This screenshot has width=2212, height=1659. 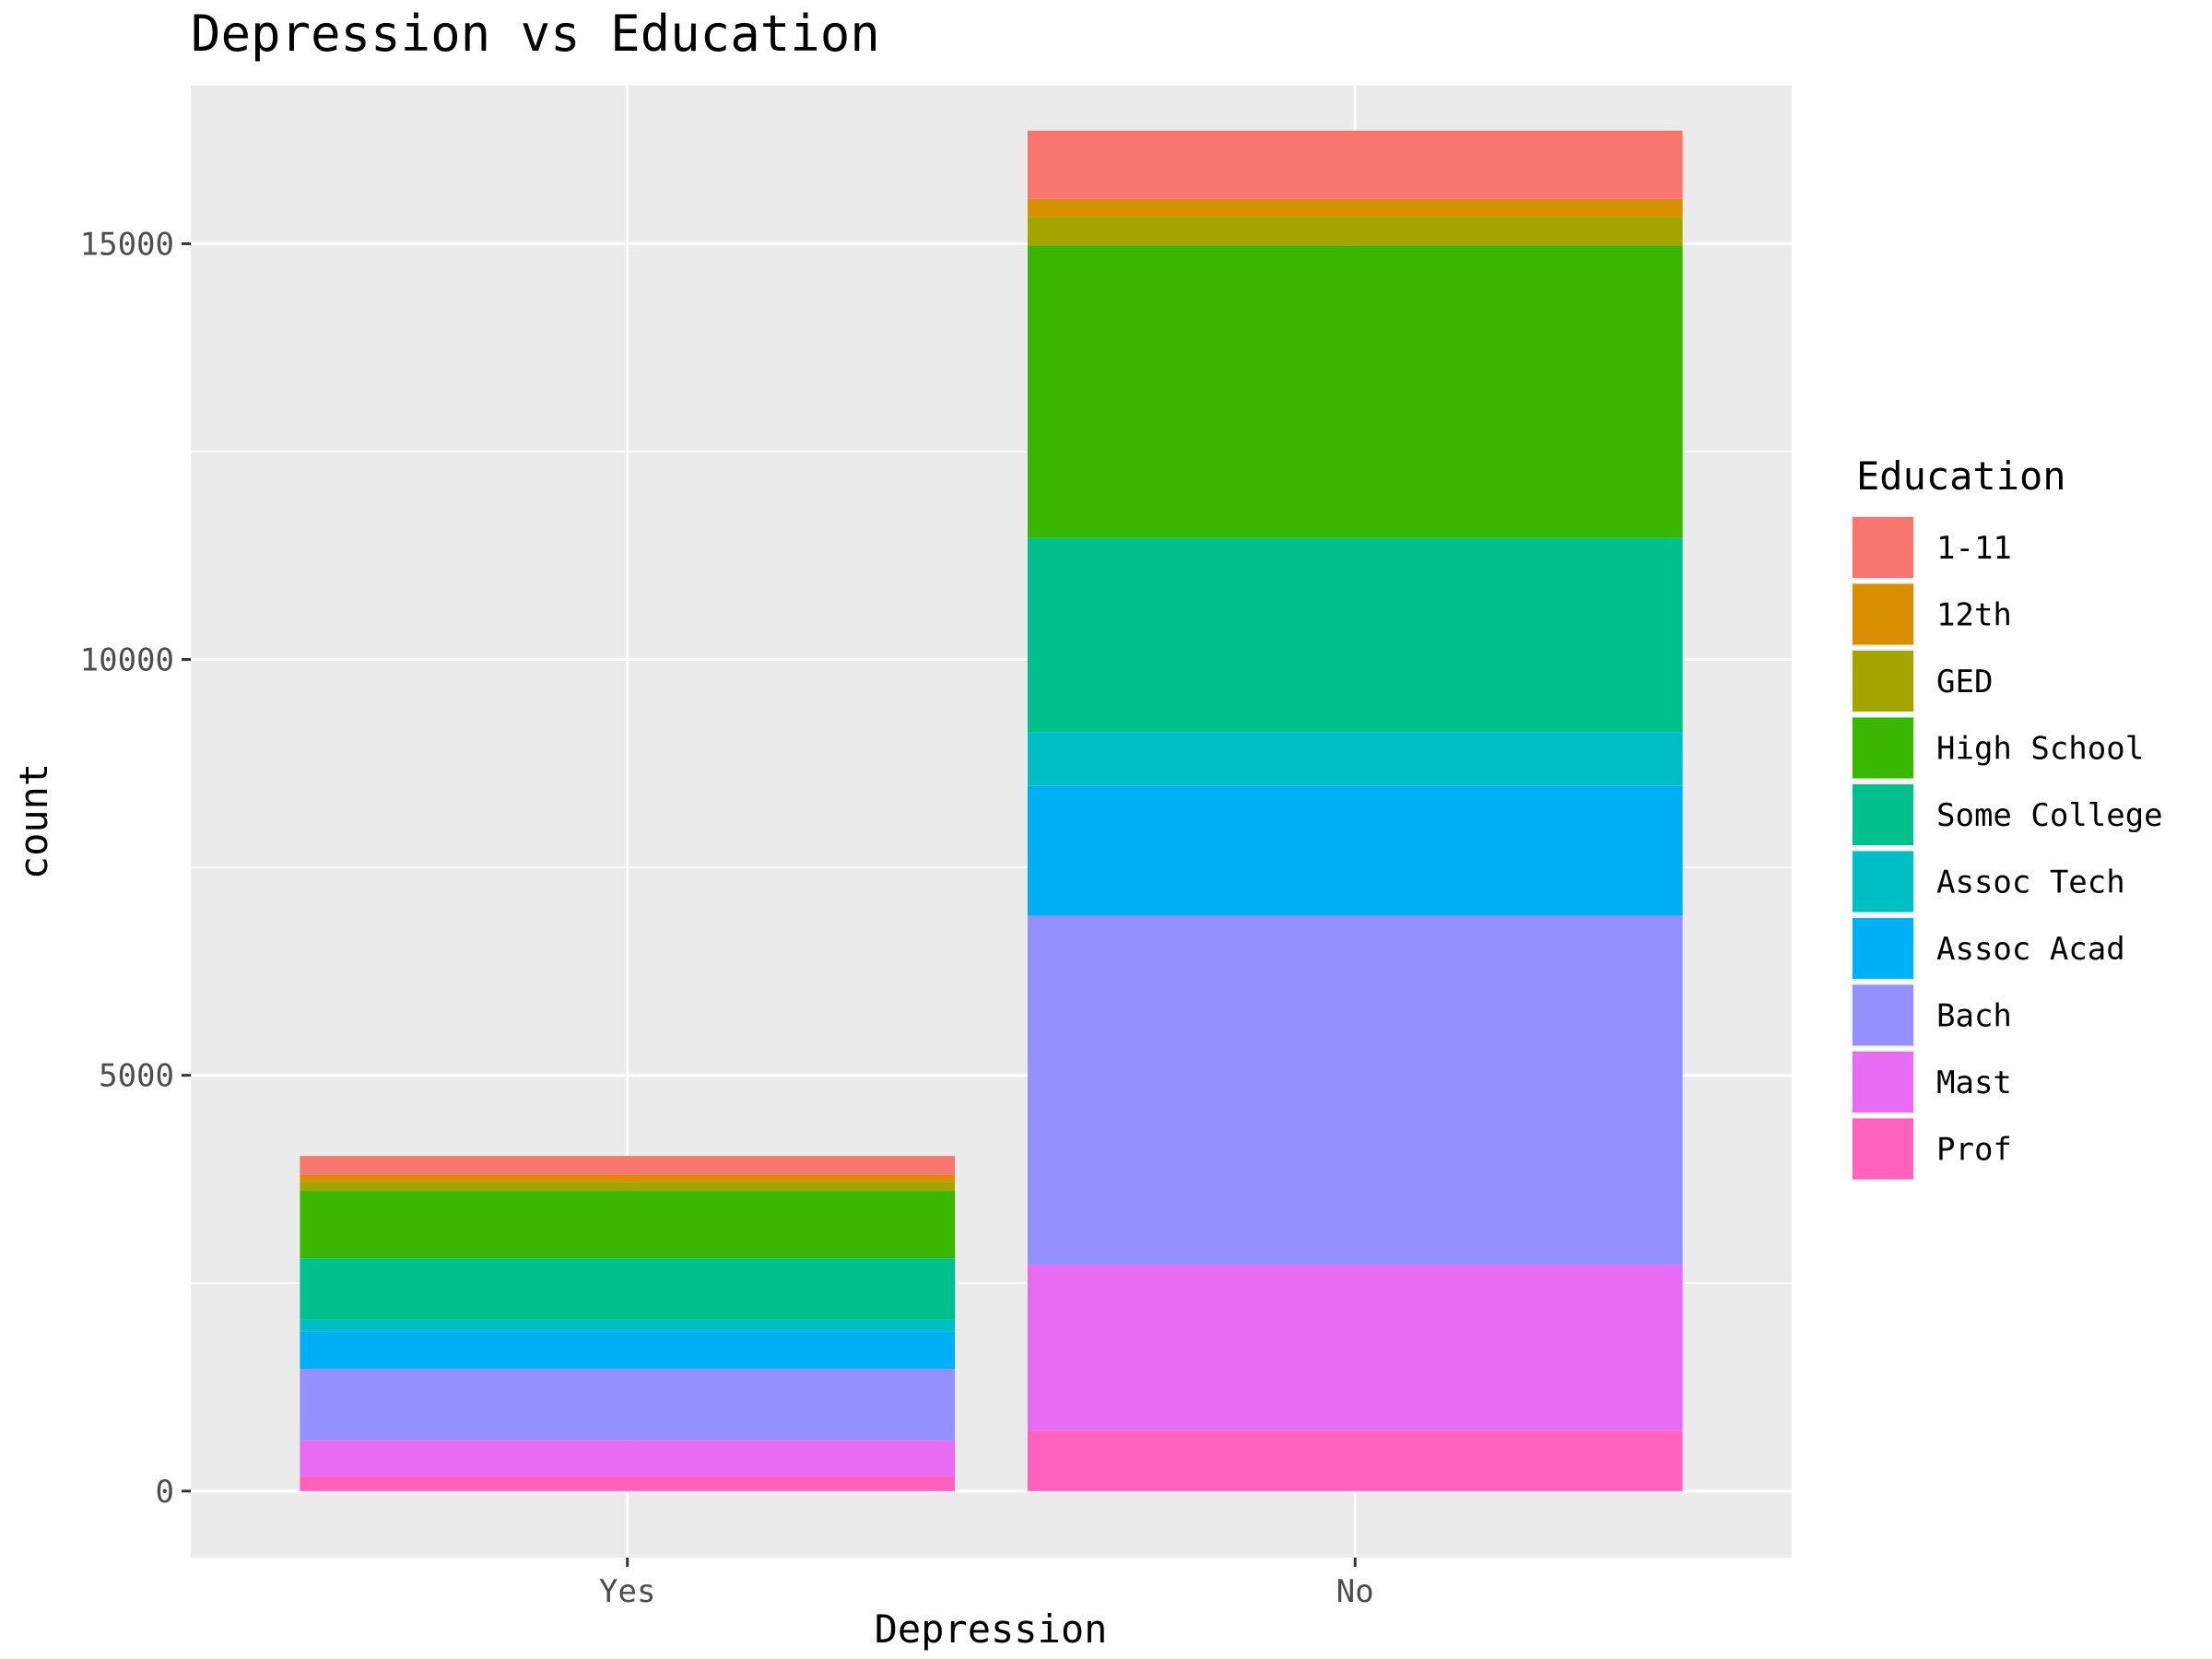 I want to click on legend-label: 12th, so click(x=1974, y=615).